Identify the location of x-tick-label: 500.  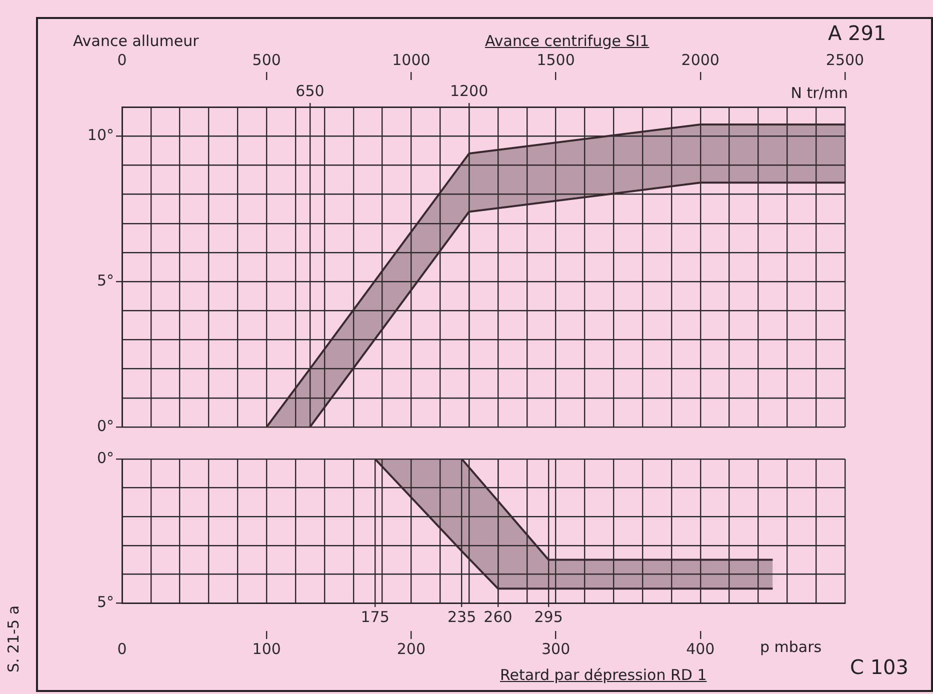
(266, 59).